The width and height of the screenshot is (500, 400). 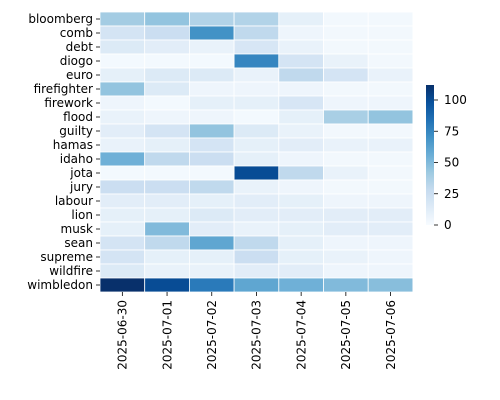 What do you see at coordinates (73, 145) in the screenshot?
I see `y-tick-label: hamas` at bounding box center [73, 145].